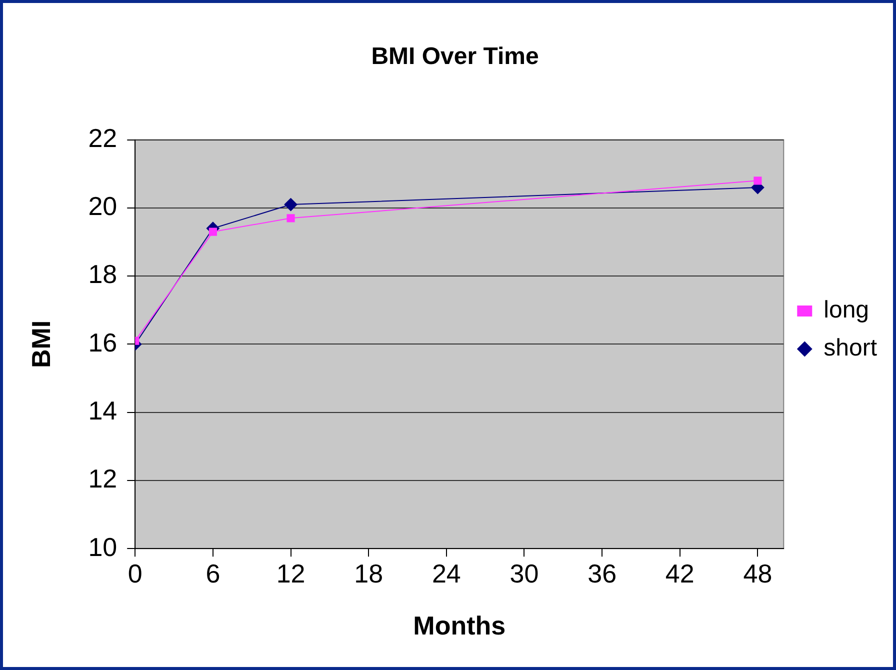  I want to click on x-tick-label: 30, so click(524, 573).